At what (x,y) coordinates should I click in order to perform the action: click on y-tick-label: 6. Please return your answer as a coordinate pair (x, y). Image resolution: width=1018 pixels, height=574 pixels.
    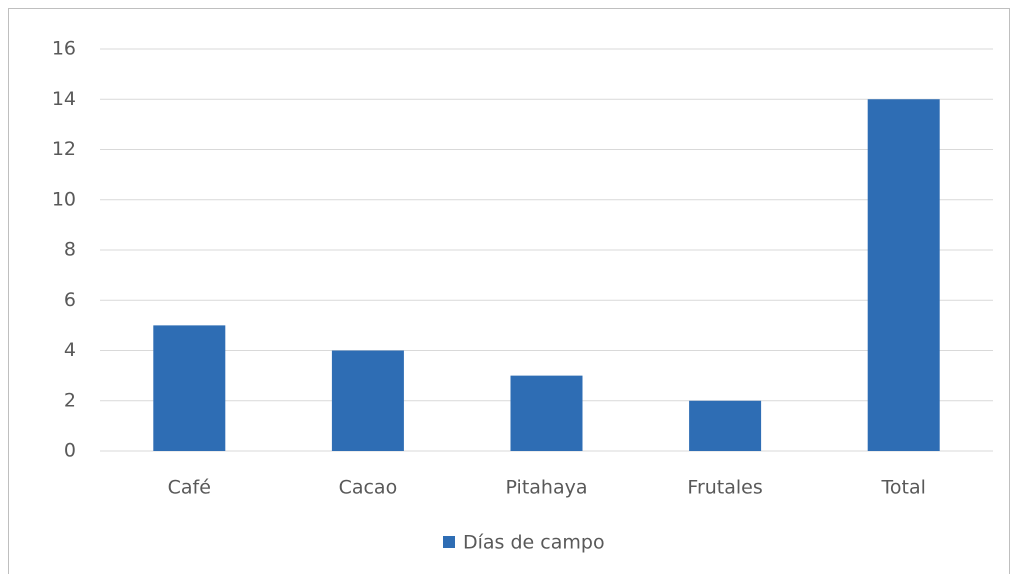
    Looking at the image, I should click on (70, 300).